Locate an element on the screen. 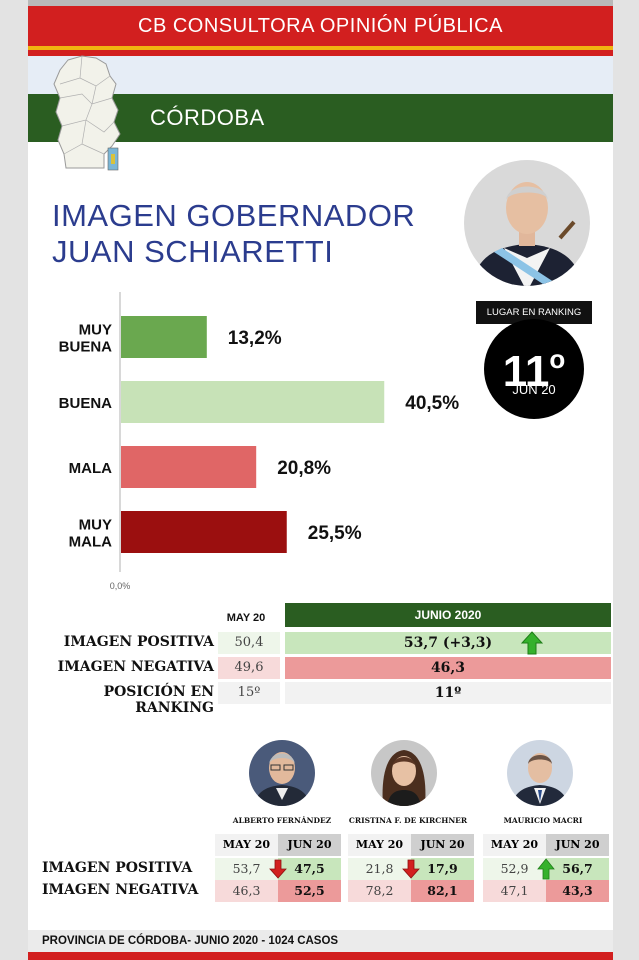 The image size is (639, 960). ranking-ordinal: o is located at coordinates (557, 359).